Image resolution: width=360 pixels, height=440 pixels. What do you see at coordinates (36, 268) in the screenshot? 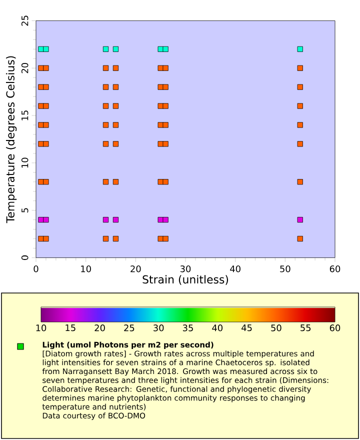
I see `x-tick-label: 0` at bounding box center [36, 268].